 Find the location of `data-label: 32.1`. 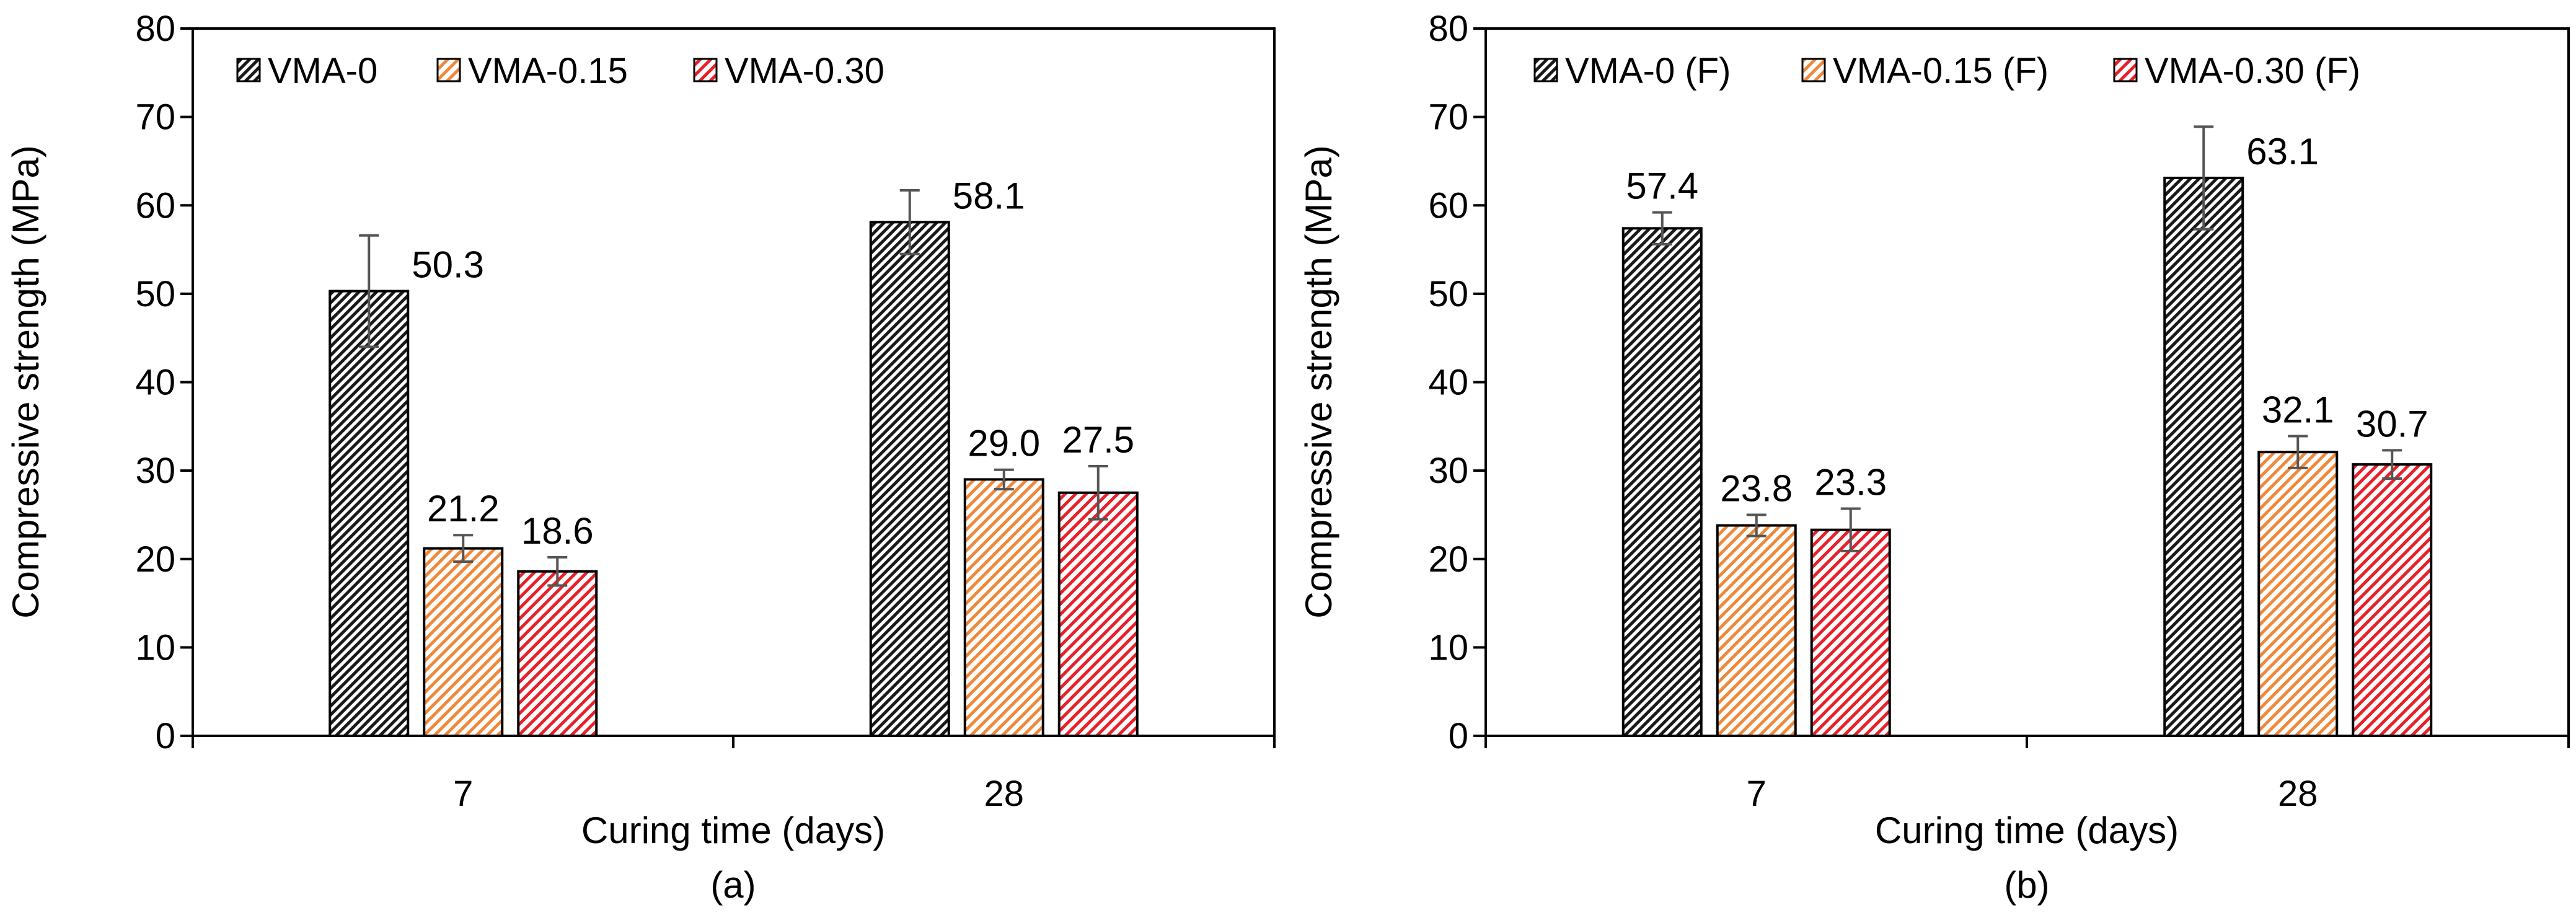

data-label: 32.1 is located at coordinates (2298, 410).